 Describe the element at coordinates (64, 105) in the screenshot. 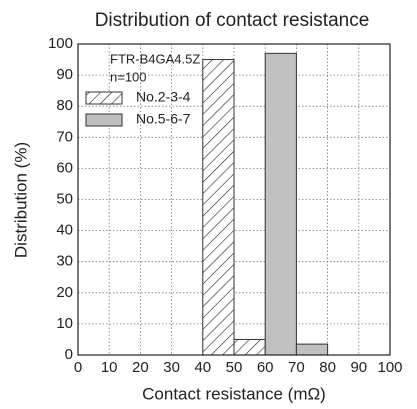

I see `y-tick-label: 80` at that location.